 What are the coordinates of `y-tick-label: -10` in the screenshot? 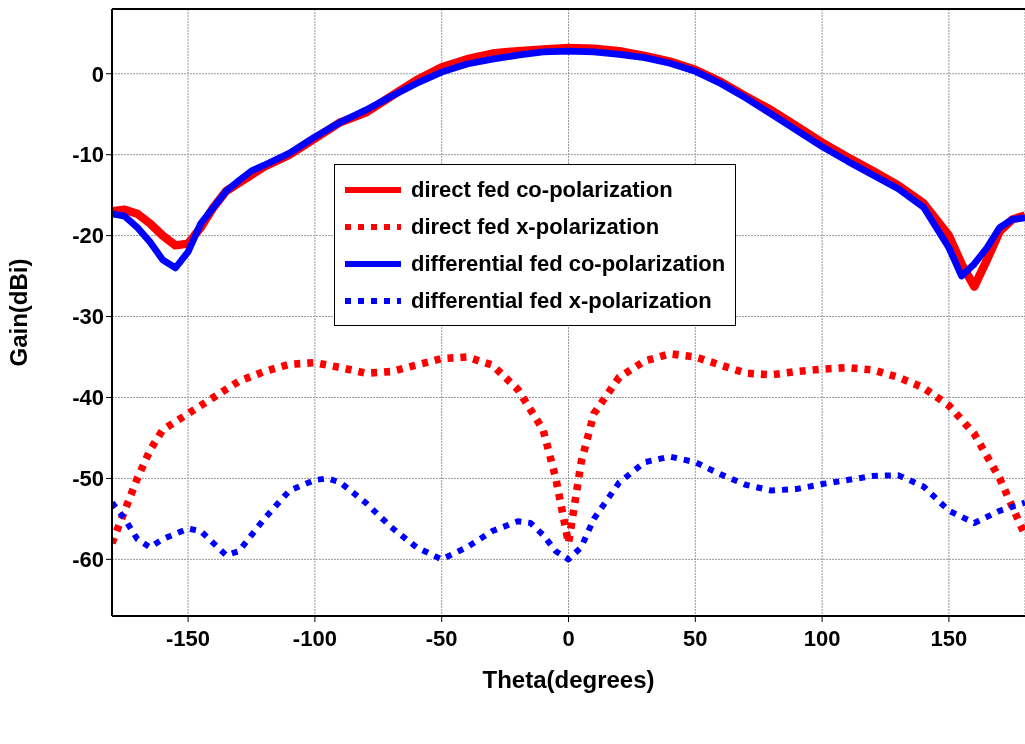 It's located at (88, 155).